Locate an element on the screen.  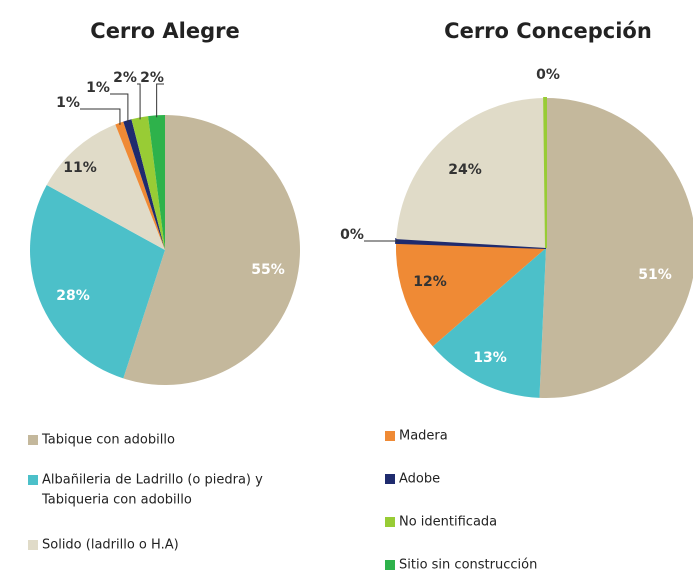
value-label: 24% is located at coordinates (465, 170).